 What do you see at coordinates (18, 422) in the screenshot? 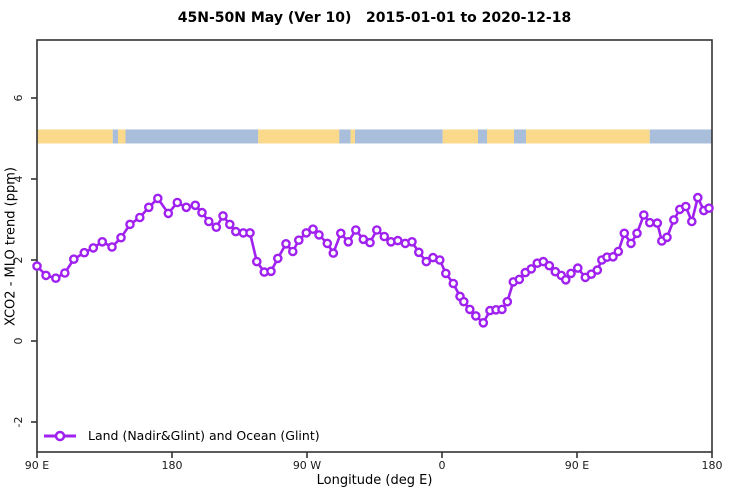
I see `y-tick-label: -2` at bounding box center [18, 422].